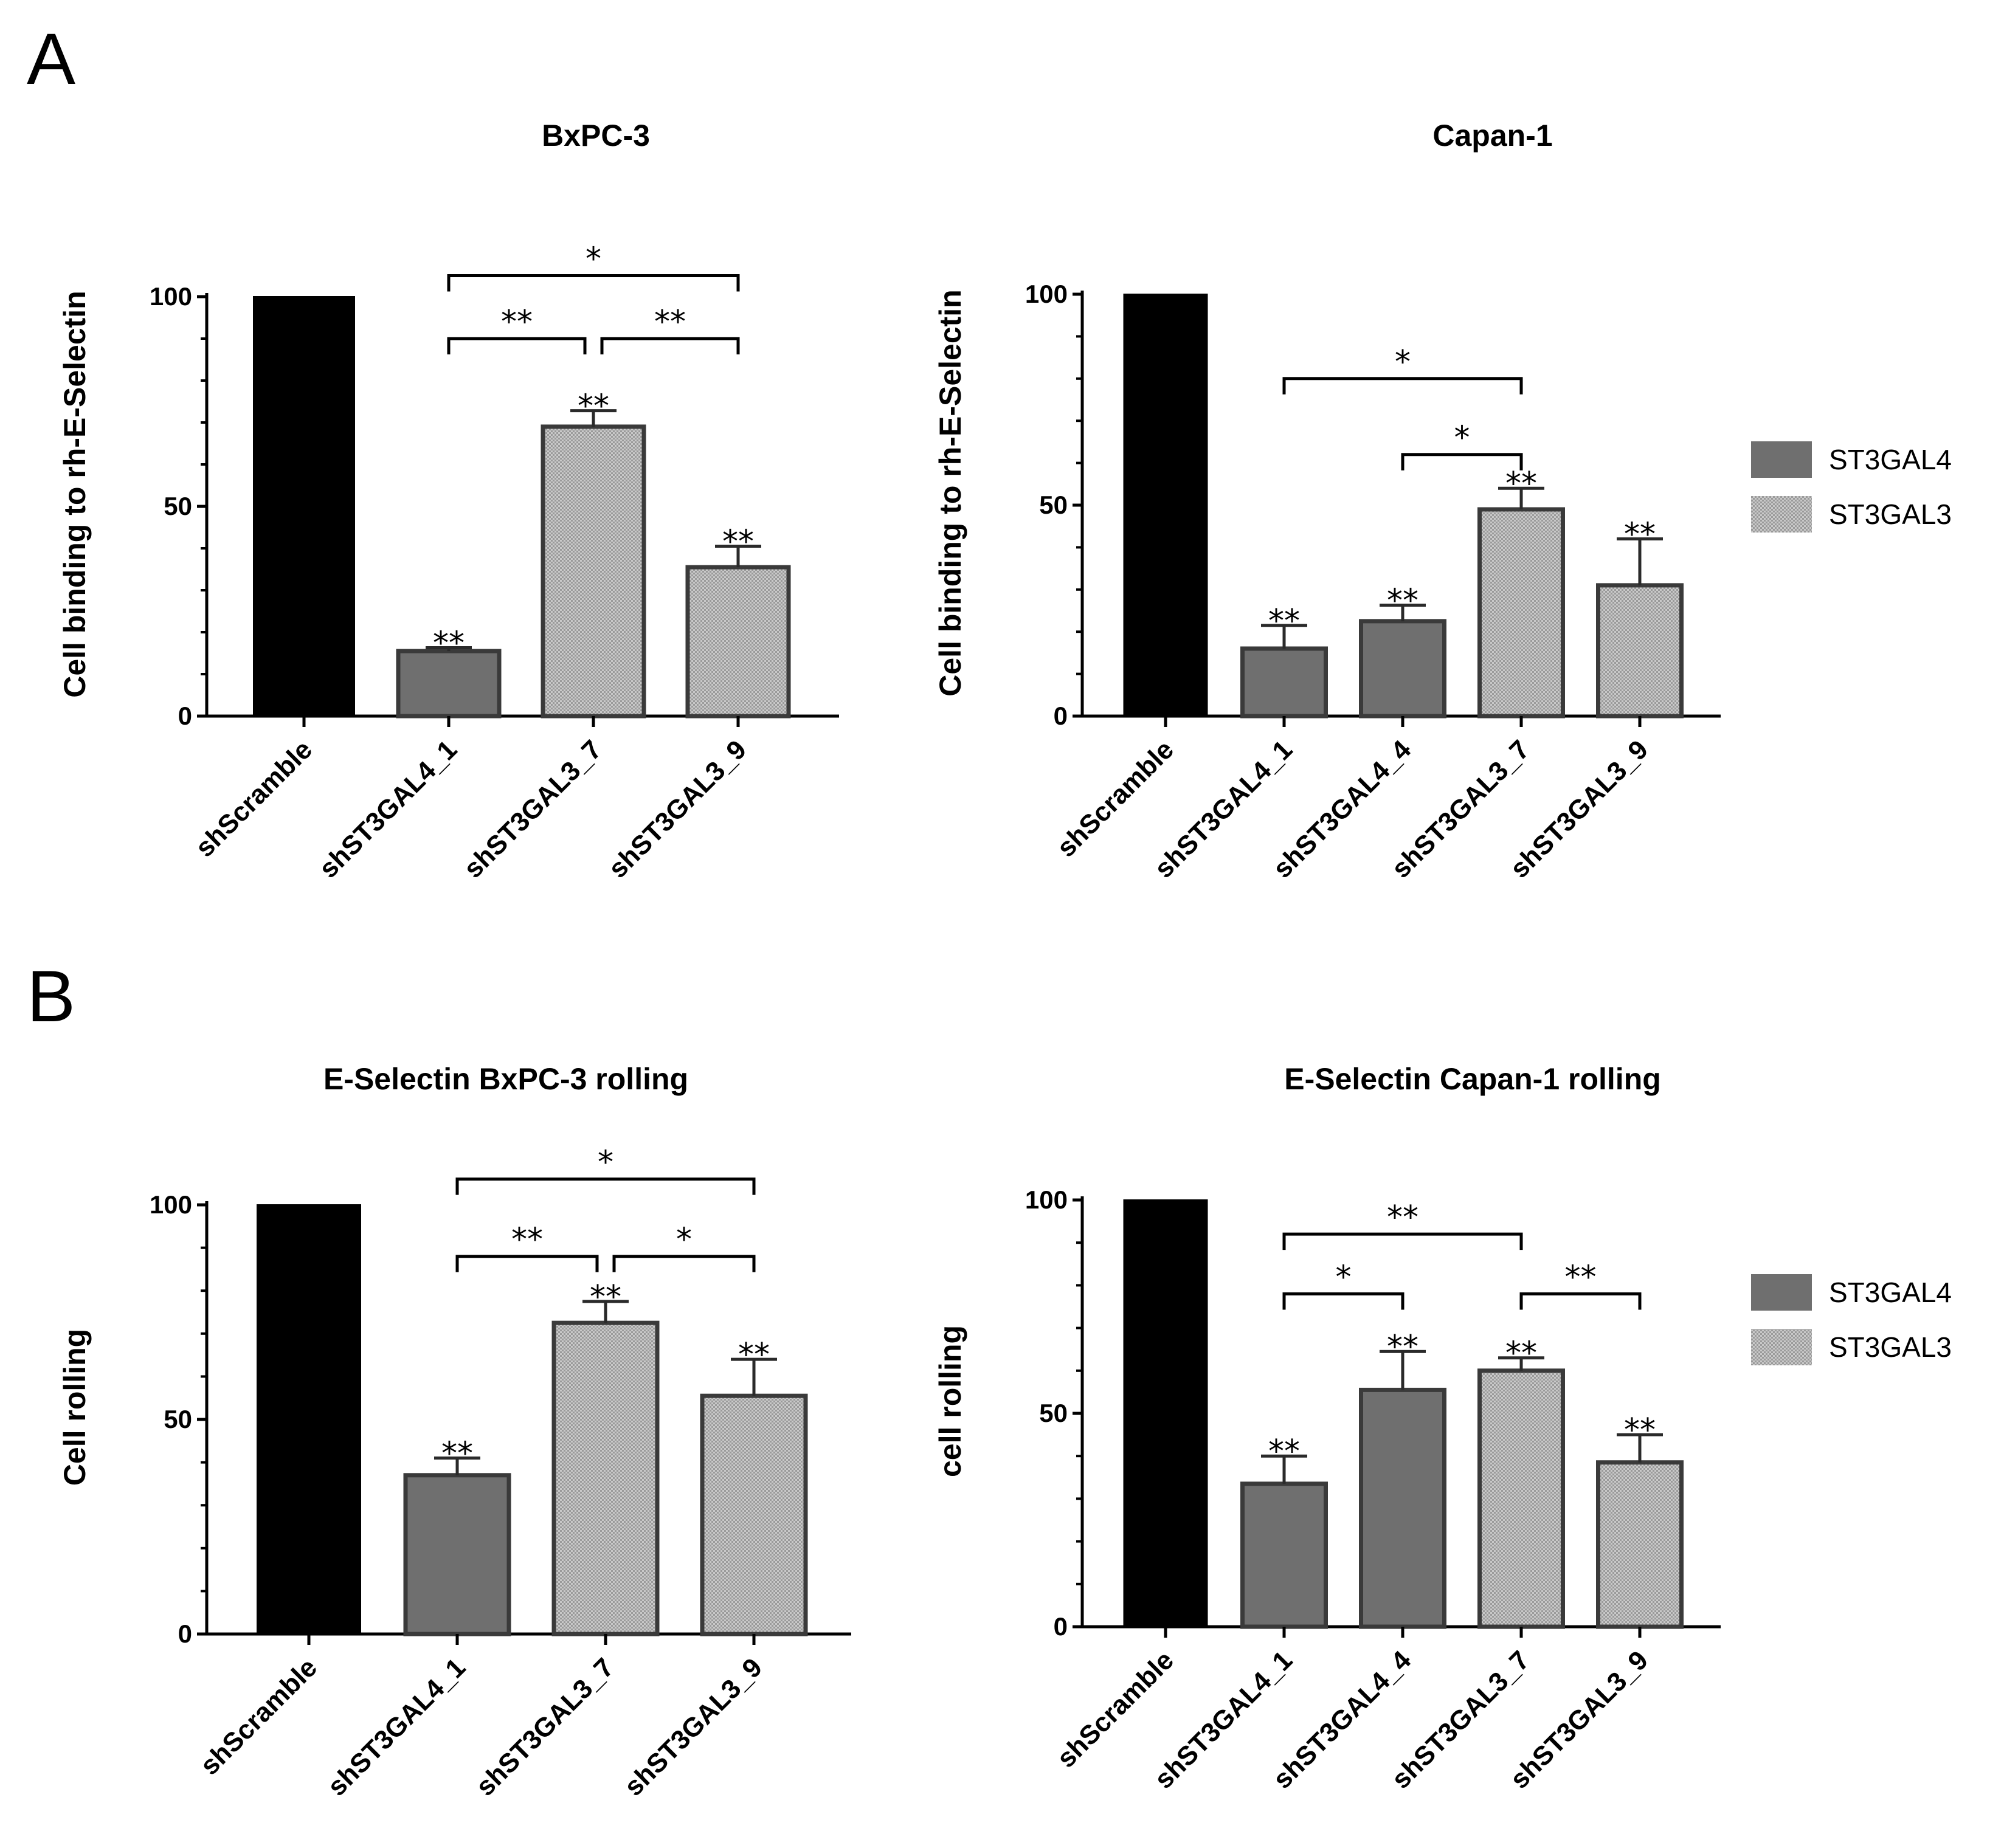 The image size is (2004, 1848). I want to click on y-axis-label: cell rolling, so click(950, 1401).